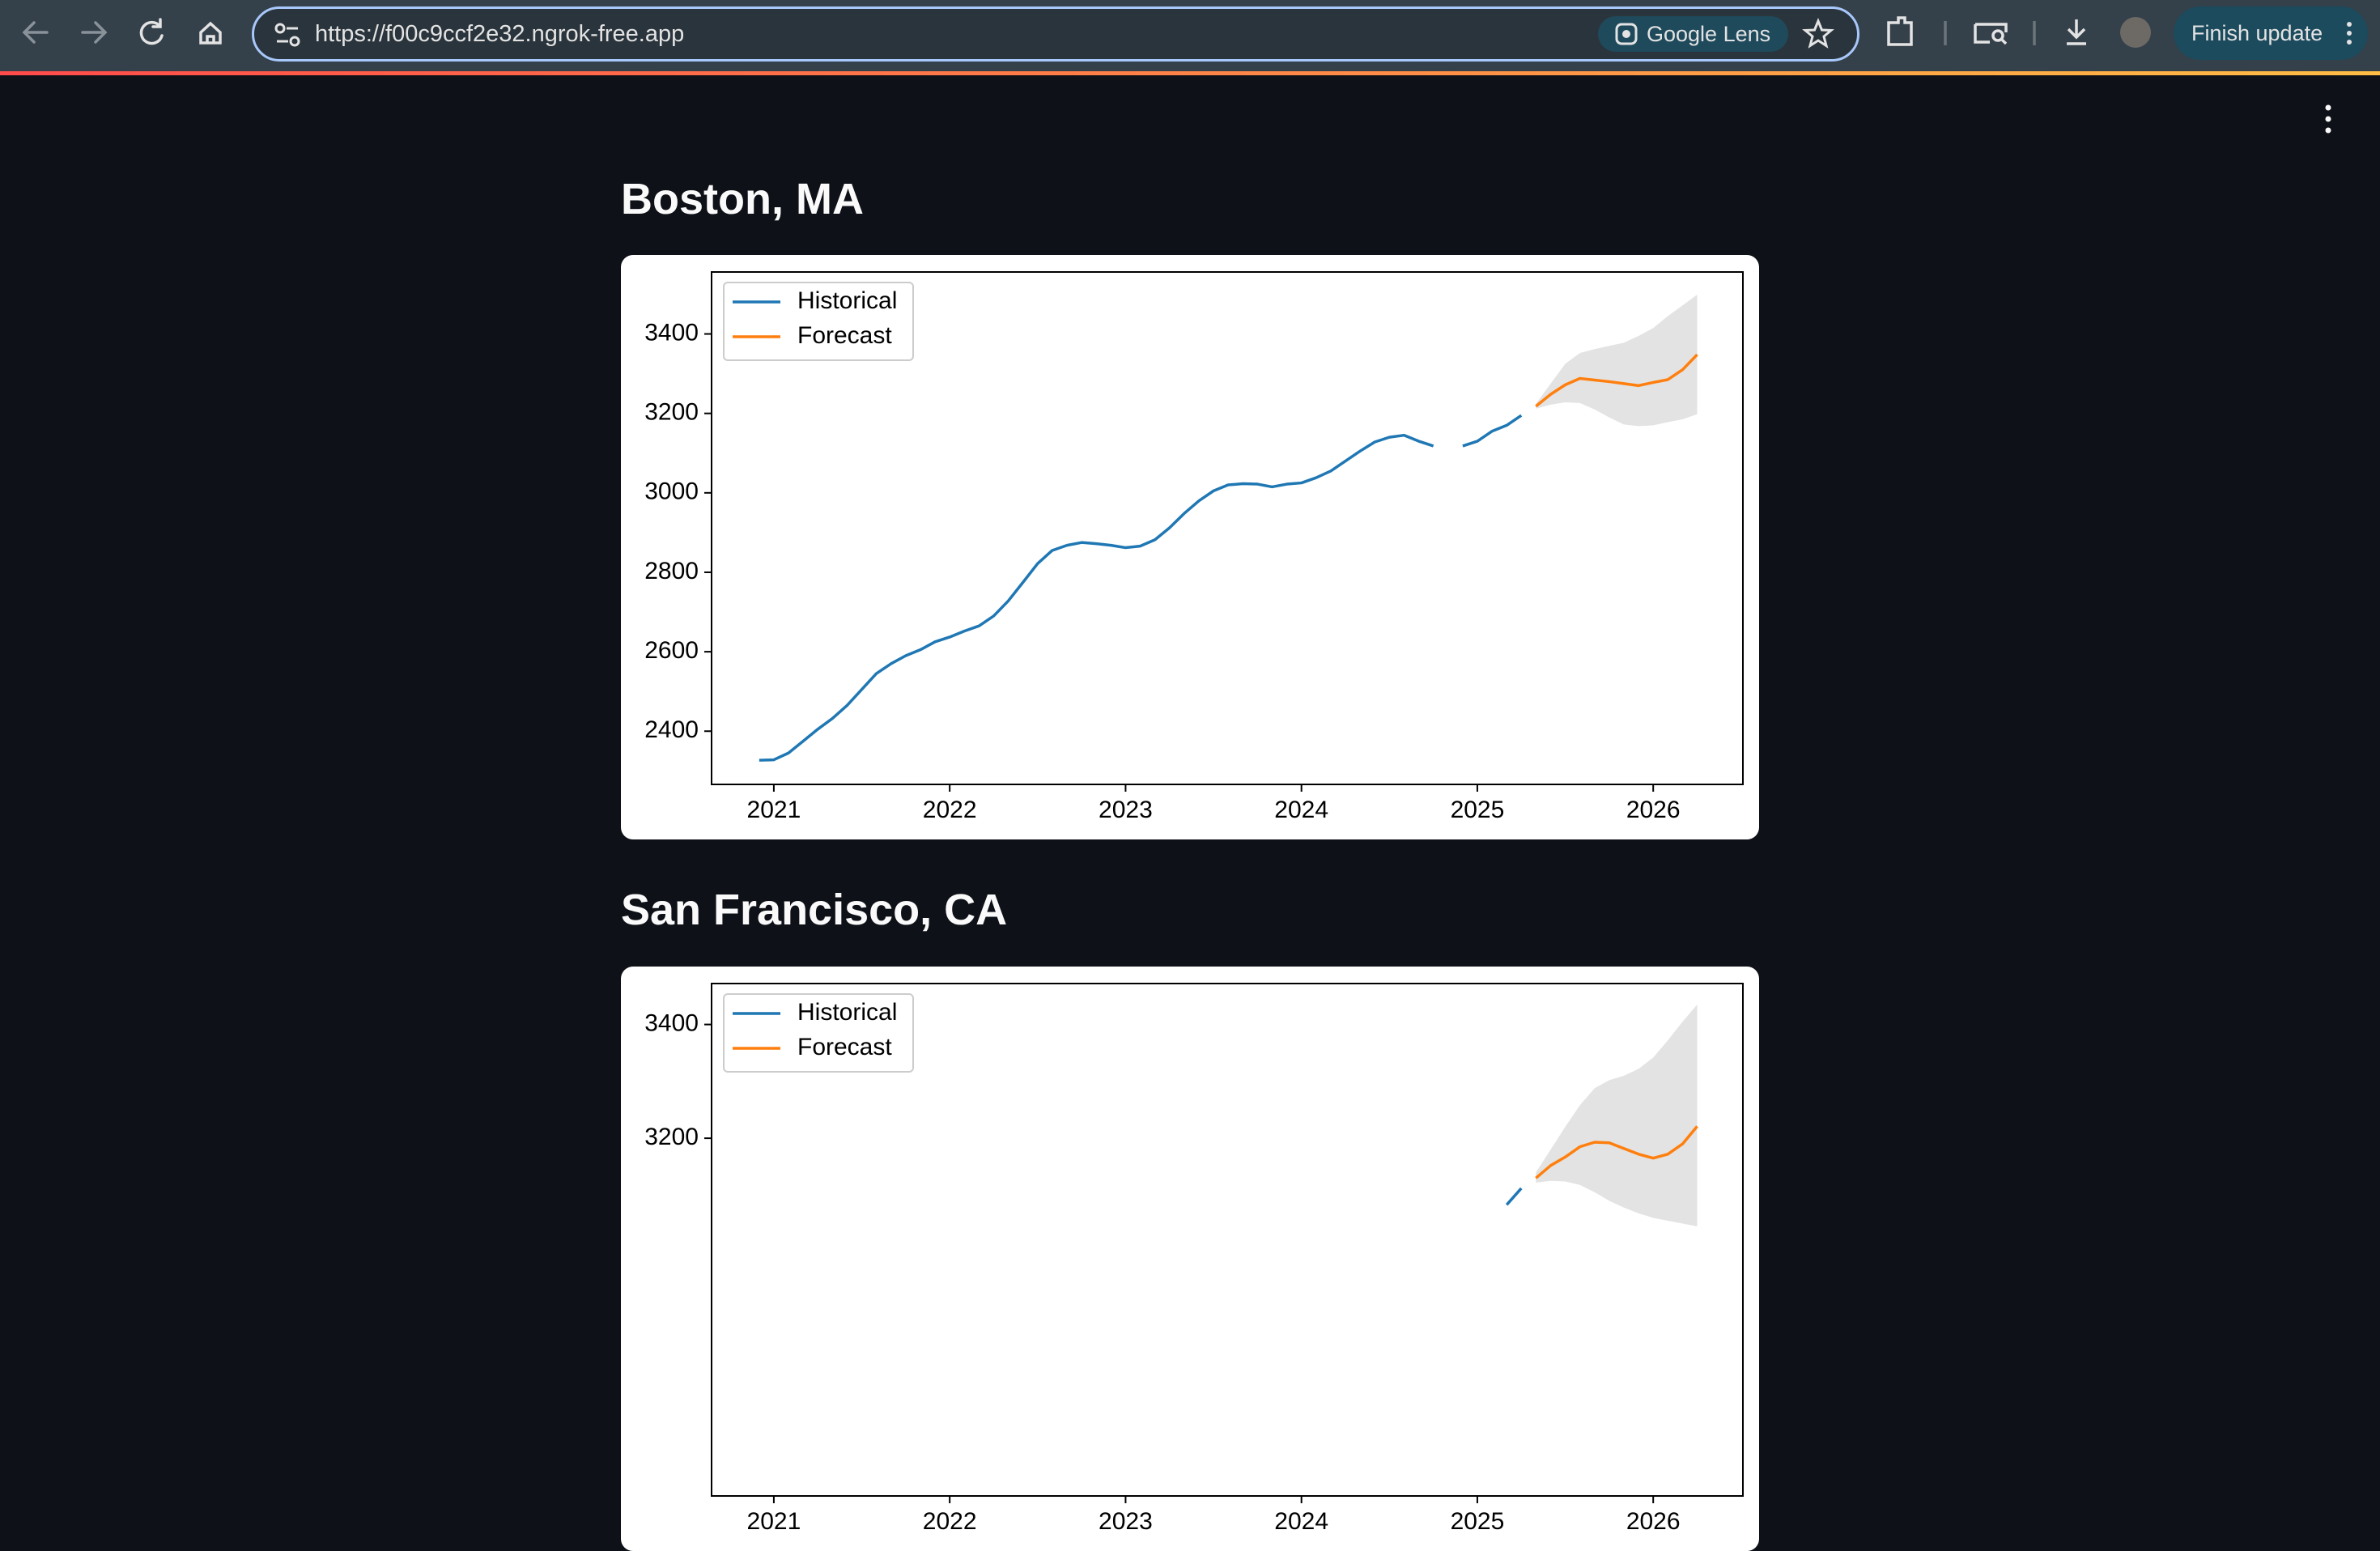 The width and height of the screenshot is (2380, 1551). I want to click on y-tick-label: 2400, so click(671, 729).